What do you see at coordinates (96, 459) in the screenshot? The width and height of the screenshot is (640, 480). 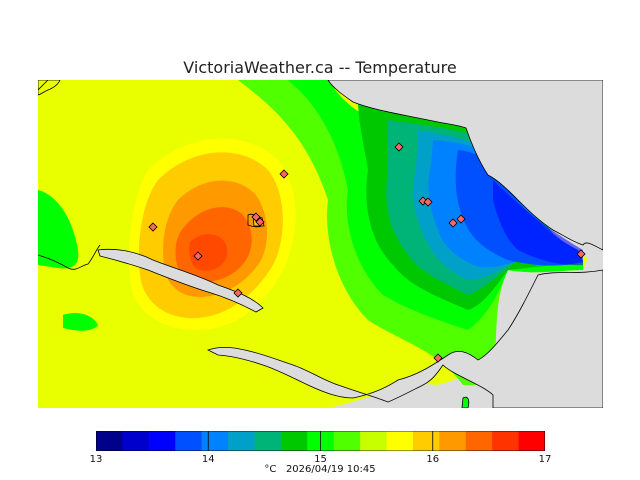 I see `colorbar-tick-label: 13` at bounding box center [96, 459].